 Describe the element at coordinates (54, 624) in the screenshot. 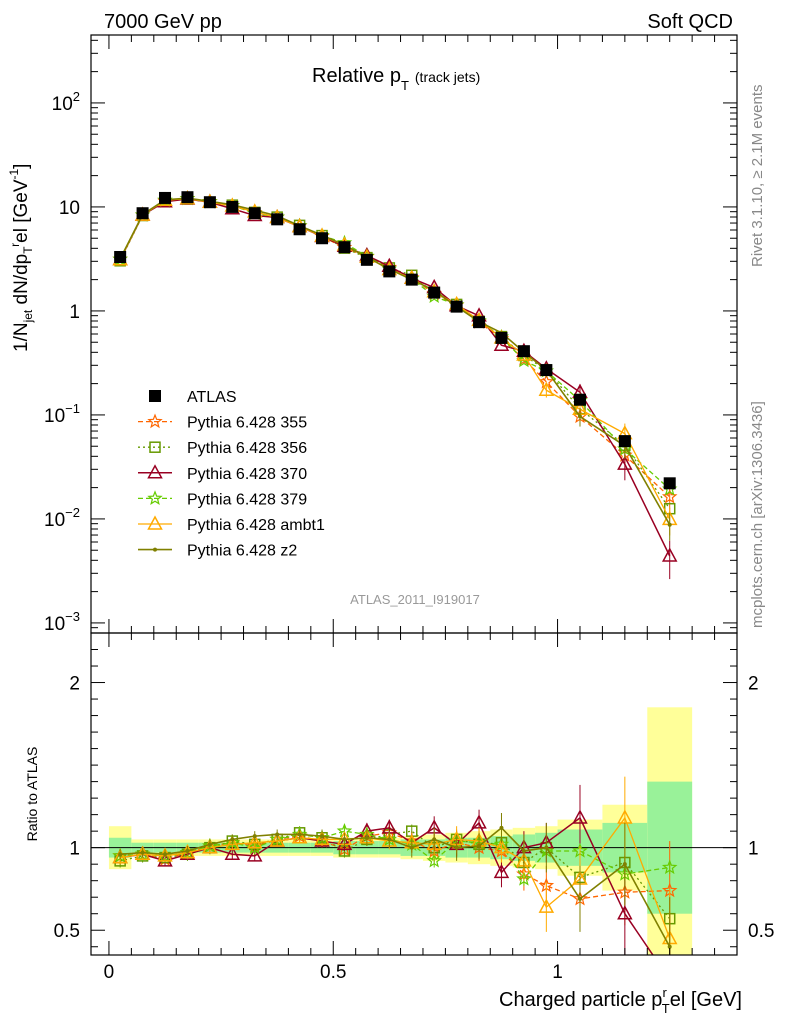

I see `main-y-tick-base-0: 10` at that location.